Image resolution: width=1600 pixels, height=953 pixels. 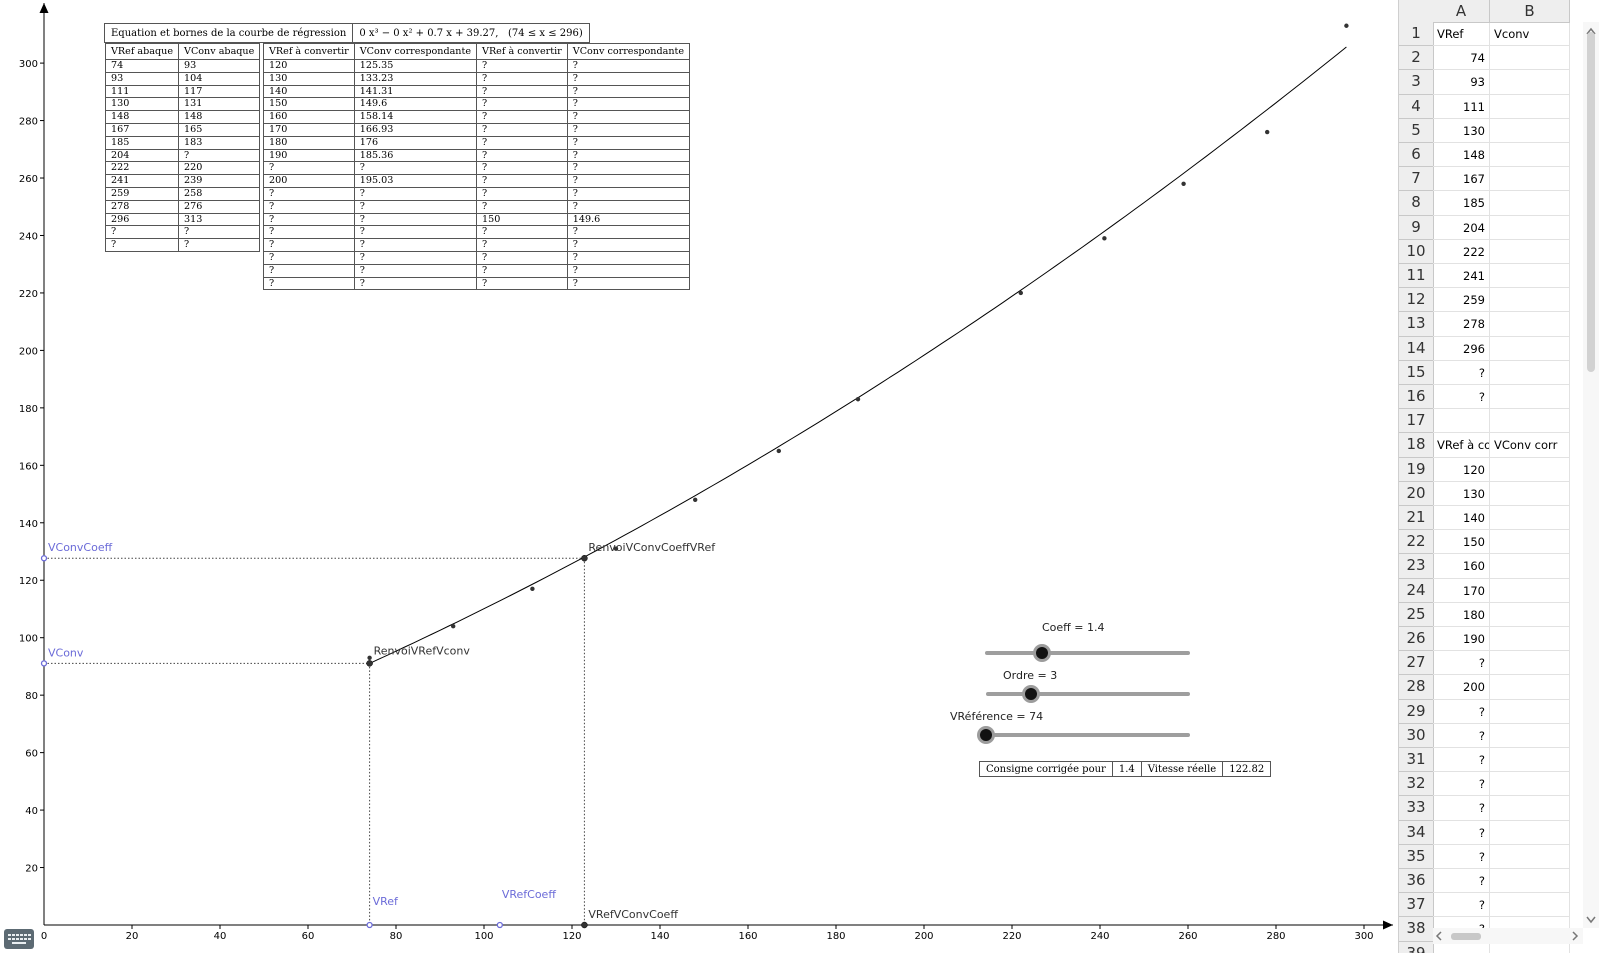 What do you see at coordinates (1416, 856) in the screenshot?
I see `row-header: 35` at bounding box center [1416, 856].